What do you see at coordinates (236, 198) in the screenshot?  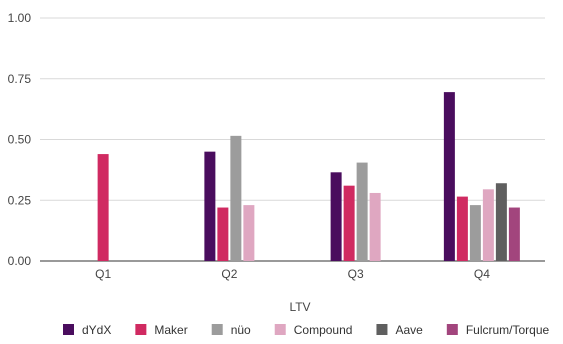 I see `bar-q2-n-o` at bounding box center [236, 198].